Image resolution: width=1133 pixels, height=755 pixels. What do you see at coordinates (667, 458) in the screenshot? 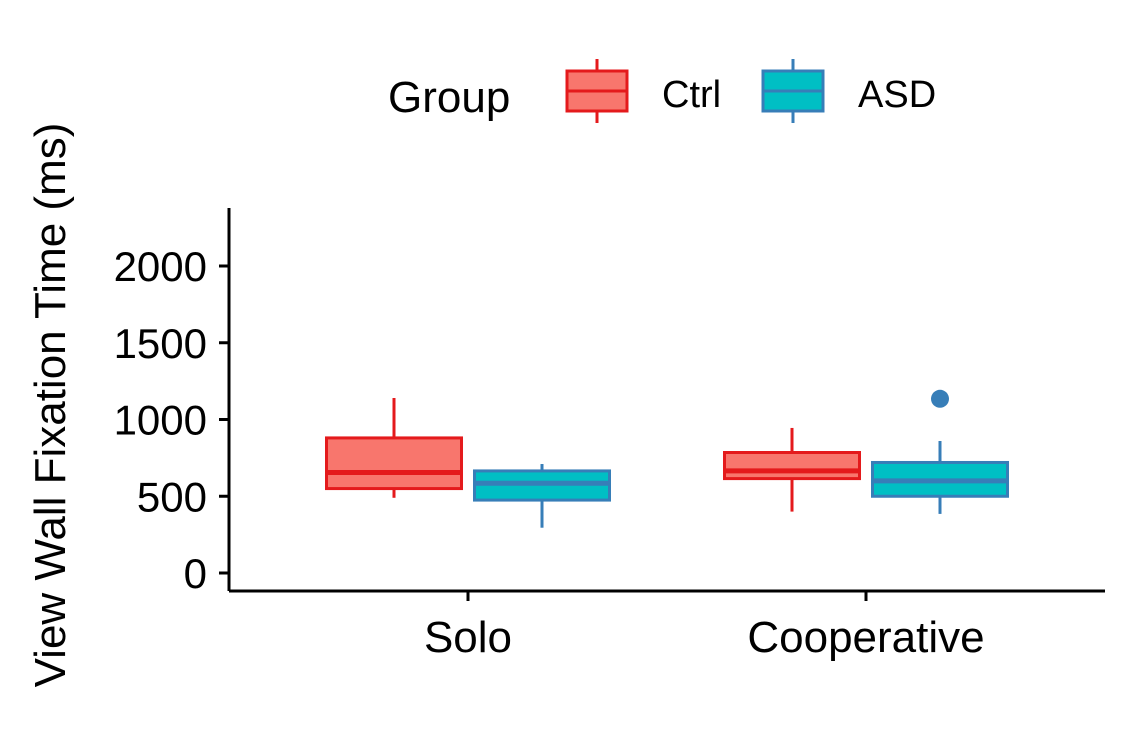
I see `boxes` at bounding box center [667, 458].